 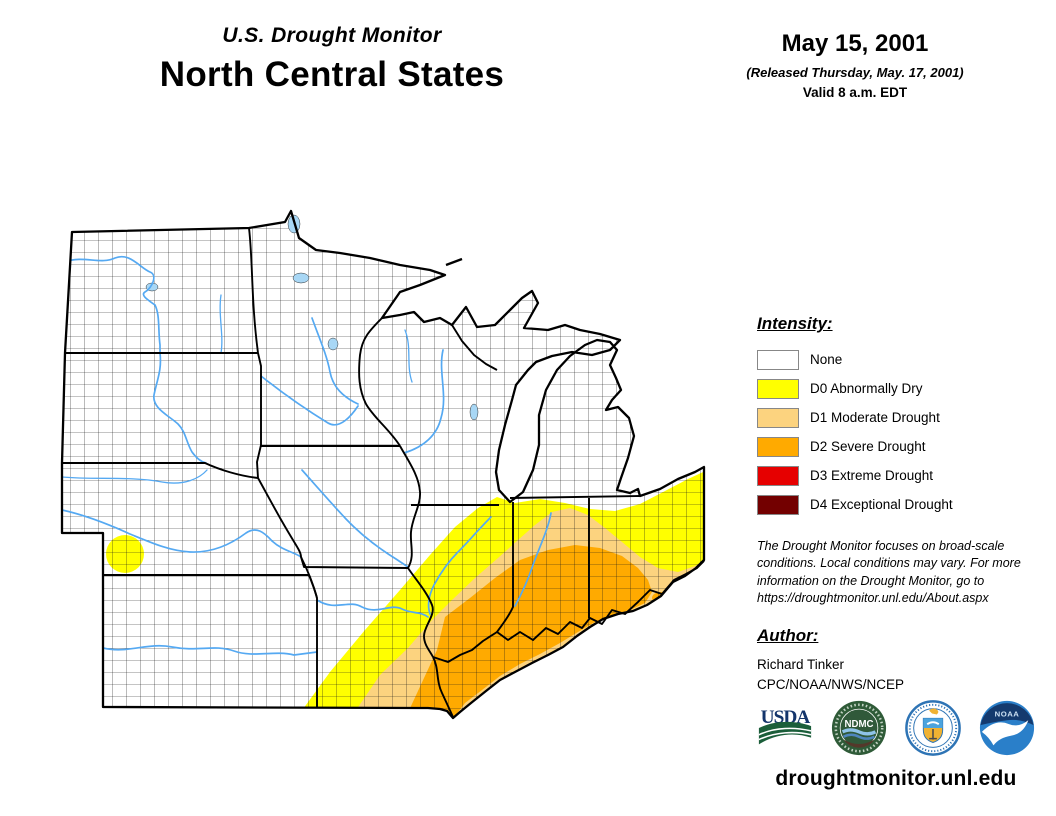 What do you see at coordinates (335, 361) in the screenshot?
I see `mississippi-river-mn` at bounding box center [335, 361].